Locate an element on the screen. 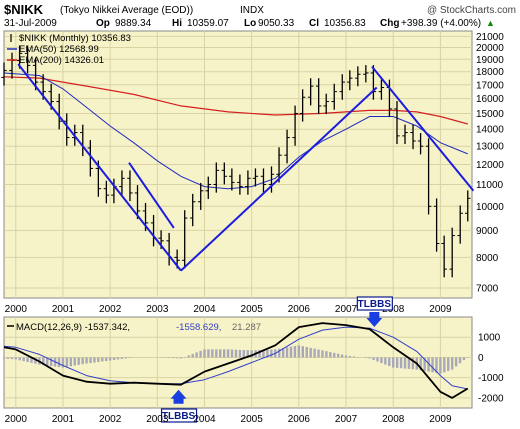 This screenshot has height=429, width=520. macd-x-tick-label: 2006 is located at coordinates (299, 419).